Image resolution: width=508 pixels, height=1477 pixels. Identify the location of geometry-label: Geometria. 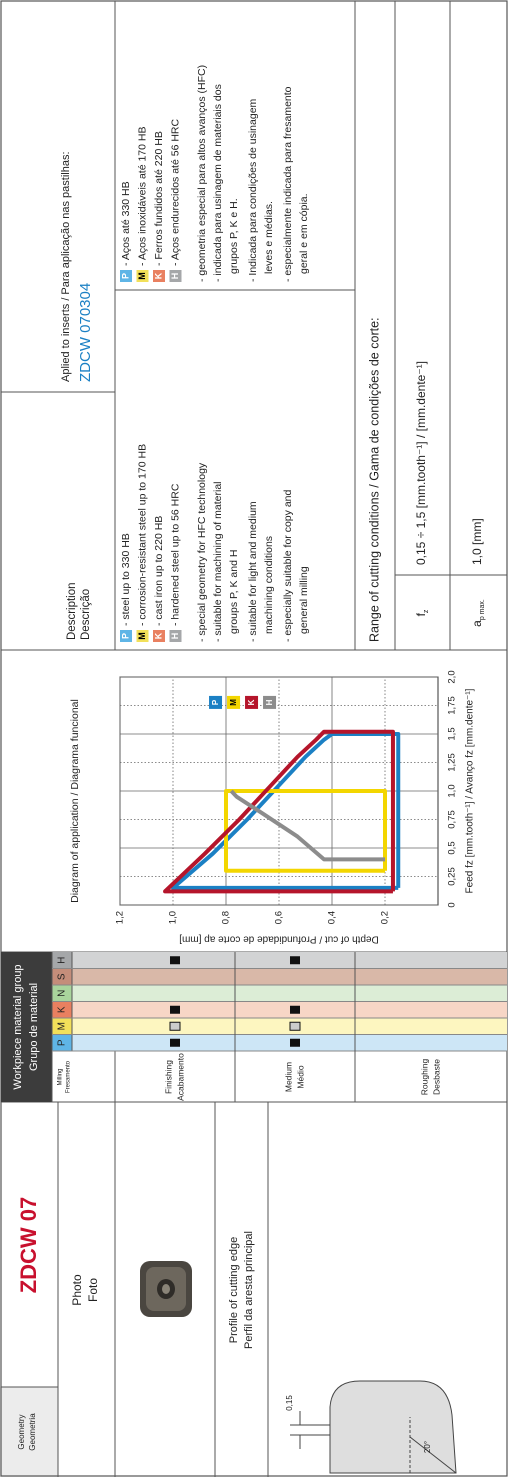
(32, 1432).